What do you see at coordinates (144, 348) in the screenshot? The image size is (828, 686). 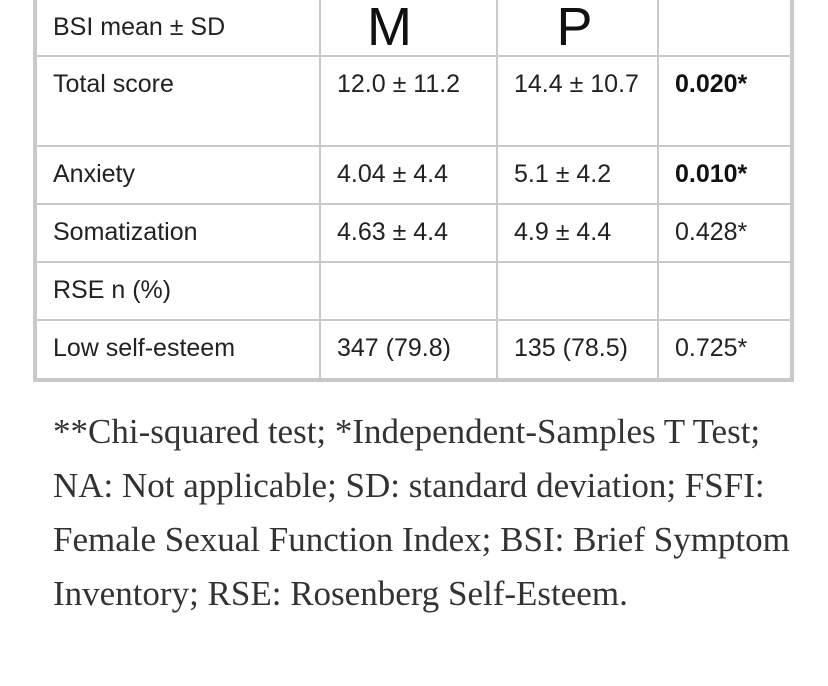 I see `row-label: Low self-esteem` at bounding box center [144, 348].